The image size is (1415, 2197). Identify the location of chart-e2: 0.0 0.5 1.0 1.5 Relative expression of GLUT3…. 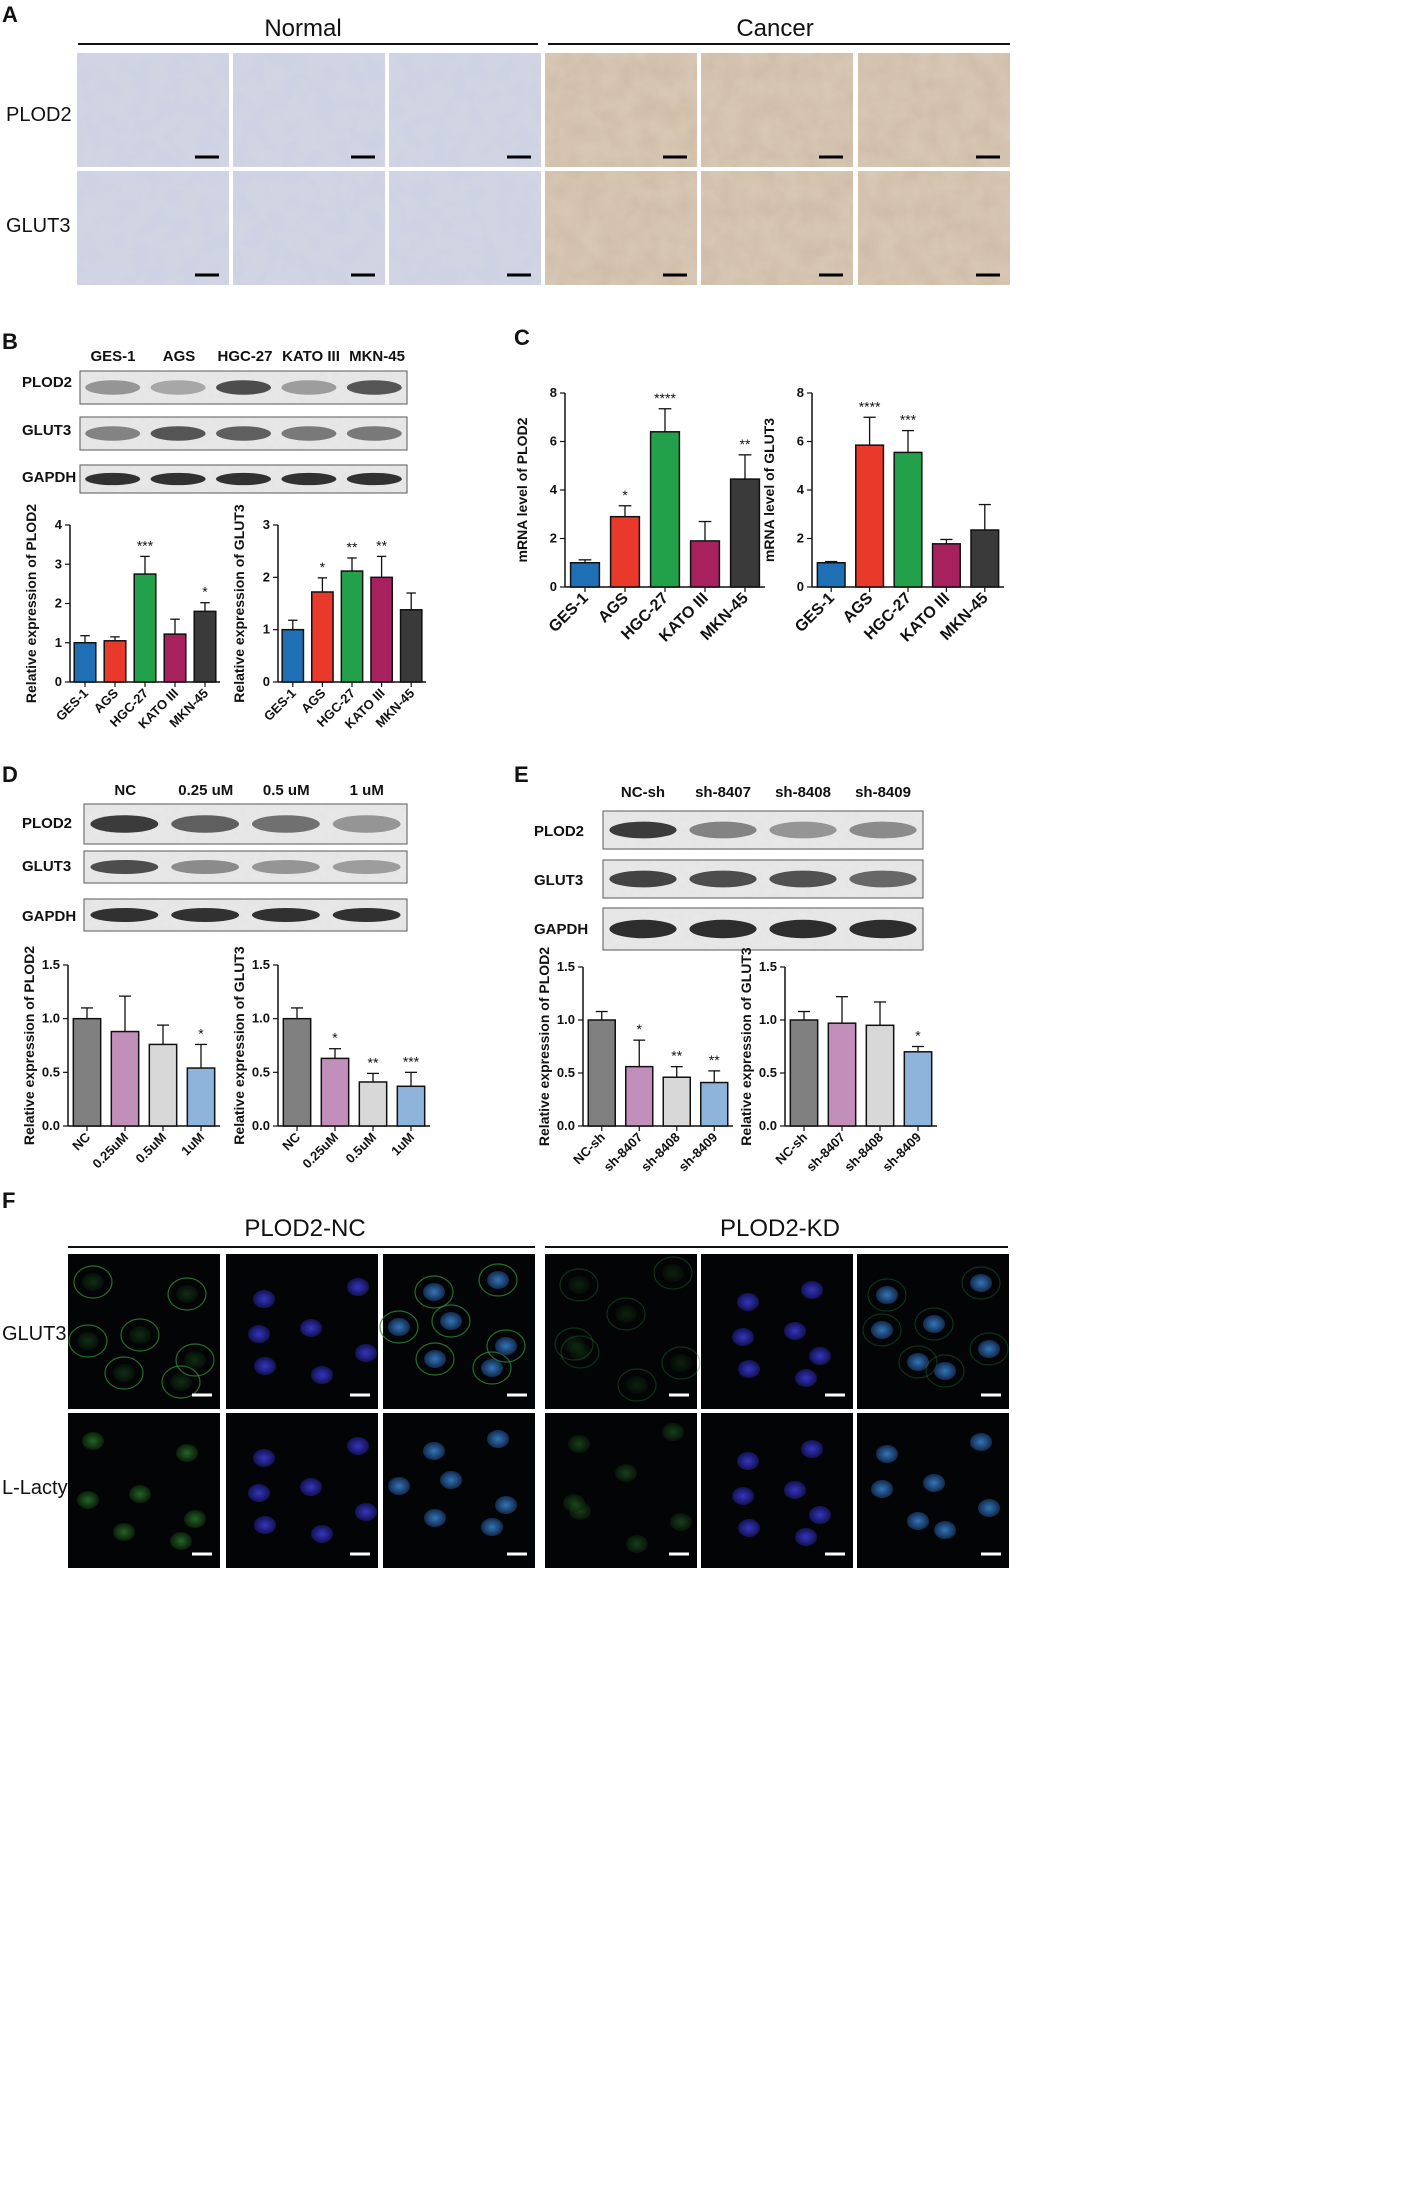
(837, 1060).